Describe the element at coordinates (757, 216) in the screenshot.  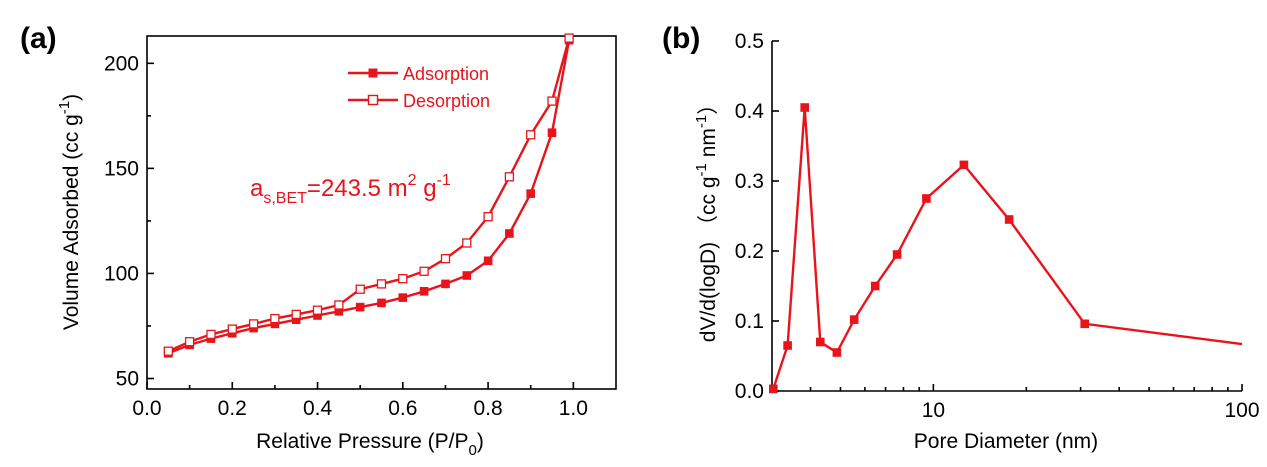
I see `panel-b-y-ticks: 0.0 0.1 0.2 0.3 0.4 0.5` at that location.